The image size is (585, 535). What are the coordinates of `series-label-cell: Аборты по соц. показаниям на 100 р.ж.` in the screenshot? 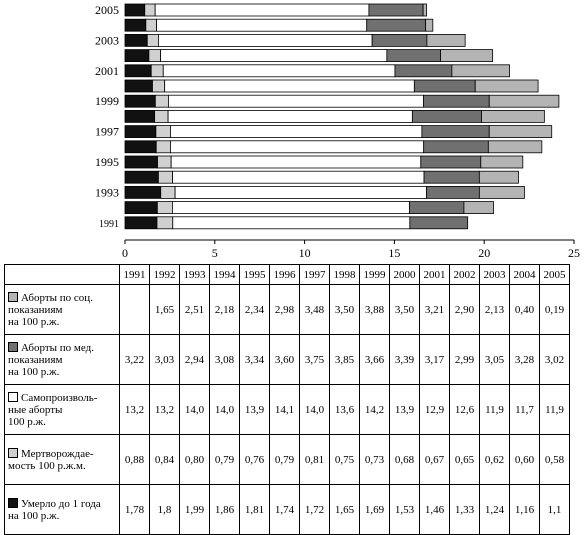 It's located at (62, 309).